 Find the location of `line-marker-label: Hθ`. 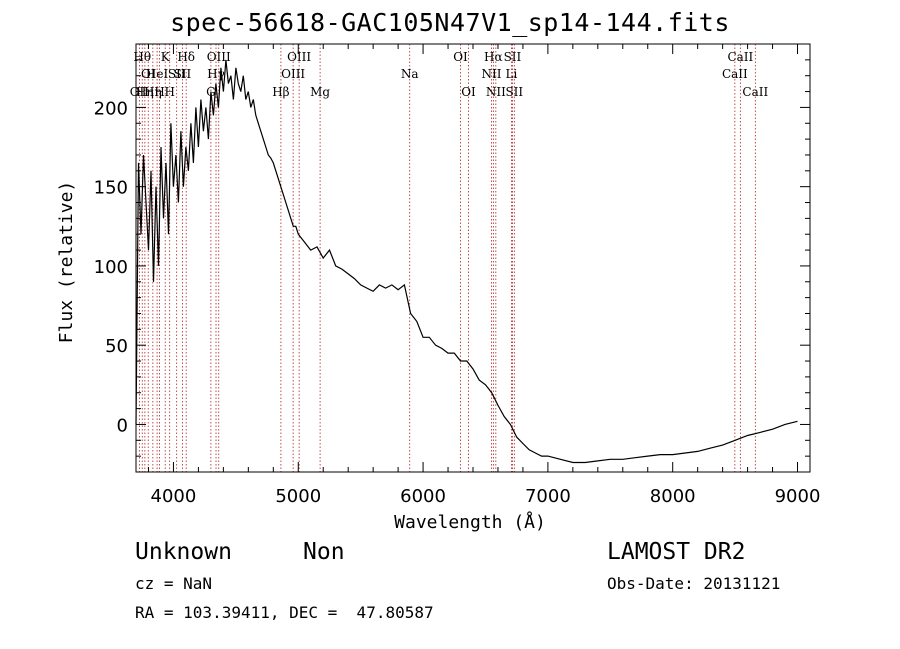

line-marker-label: Hθ is located at coordinates (142, 57).